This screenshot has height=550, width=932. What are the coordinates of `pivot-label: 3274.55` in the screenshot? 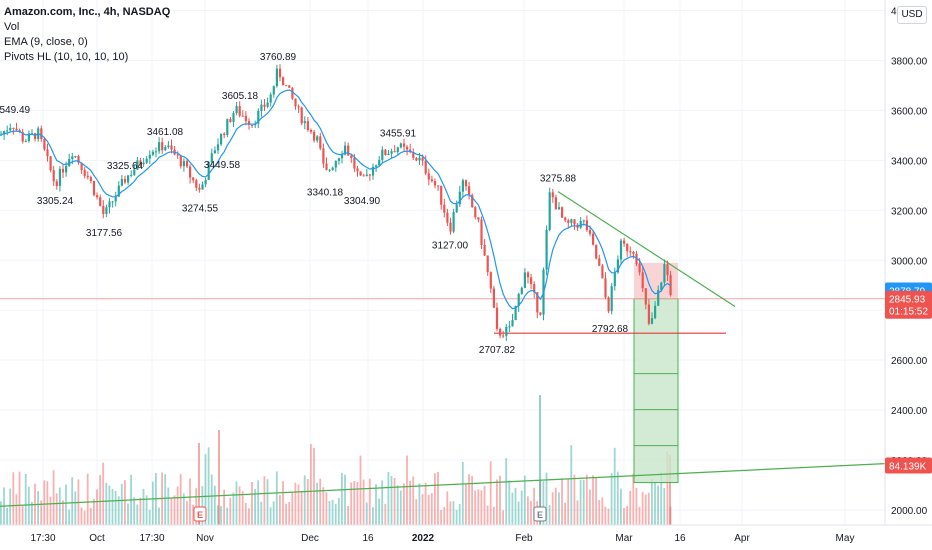 It's located at (200, 209).